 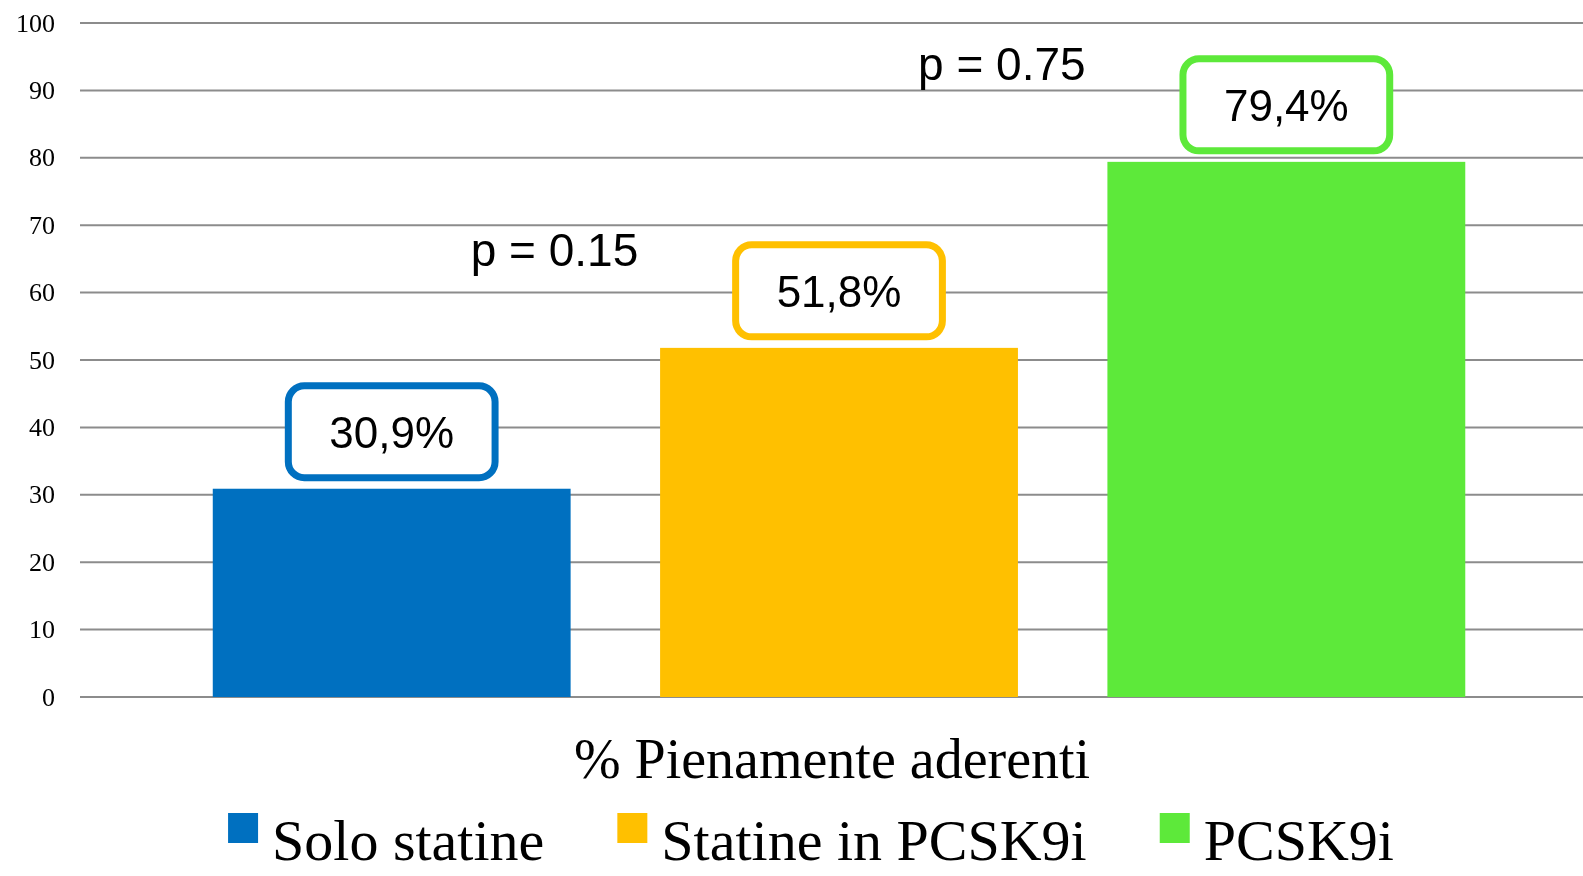 What do you see at coordinates (874, 840) in the screenshot?
I see `legend-label: Statine in PCSK9i` at bounding box center [874, 840].